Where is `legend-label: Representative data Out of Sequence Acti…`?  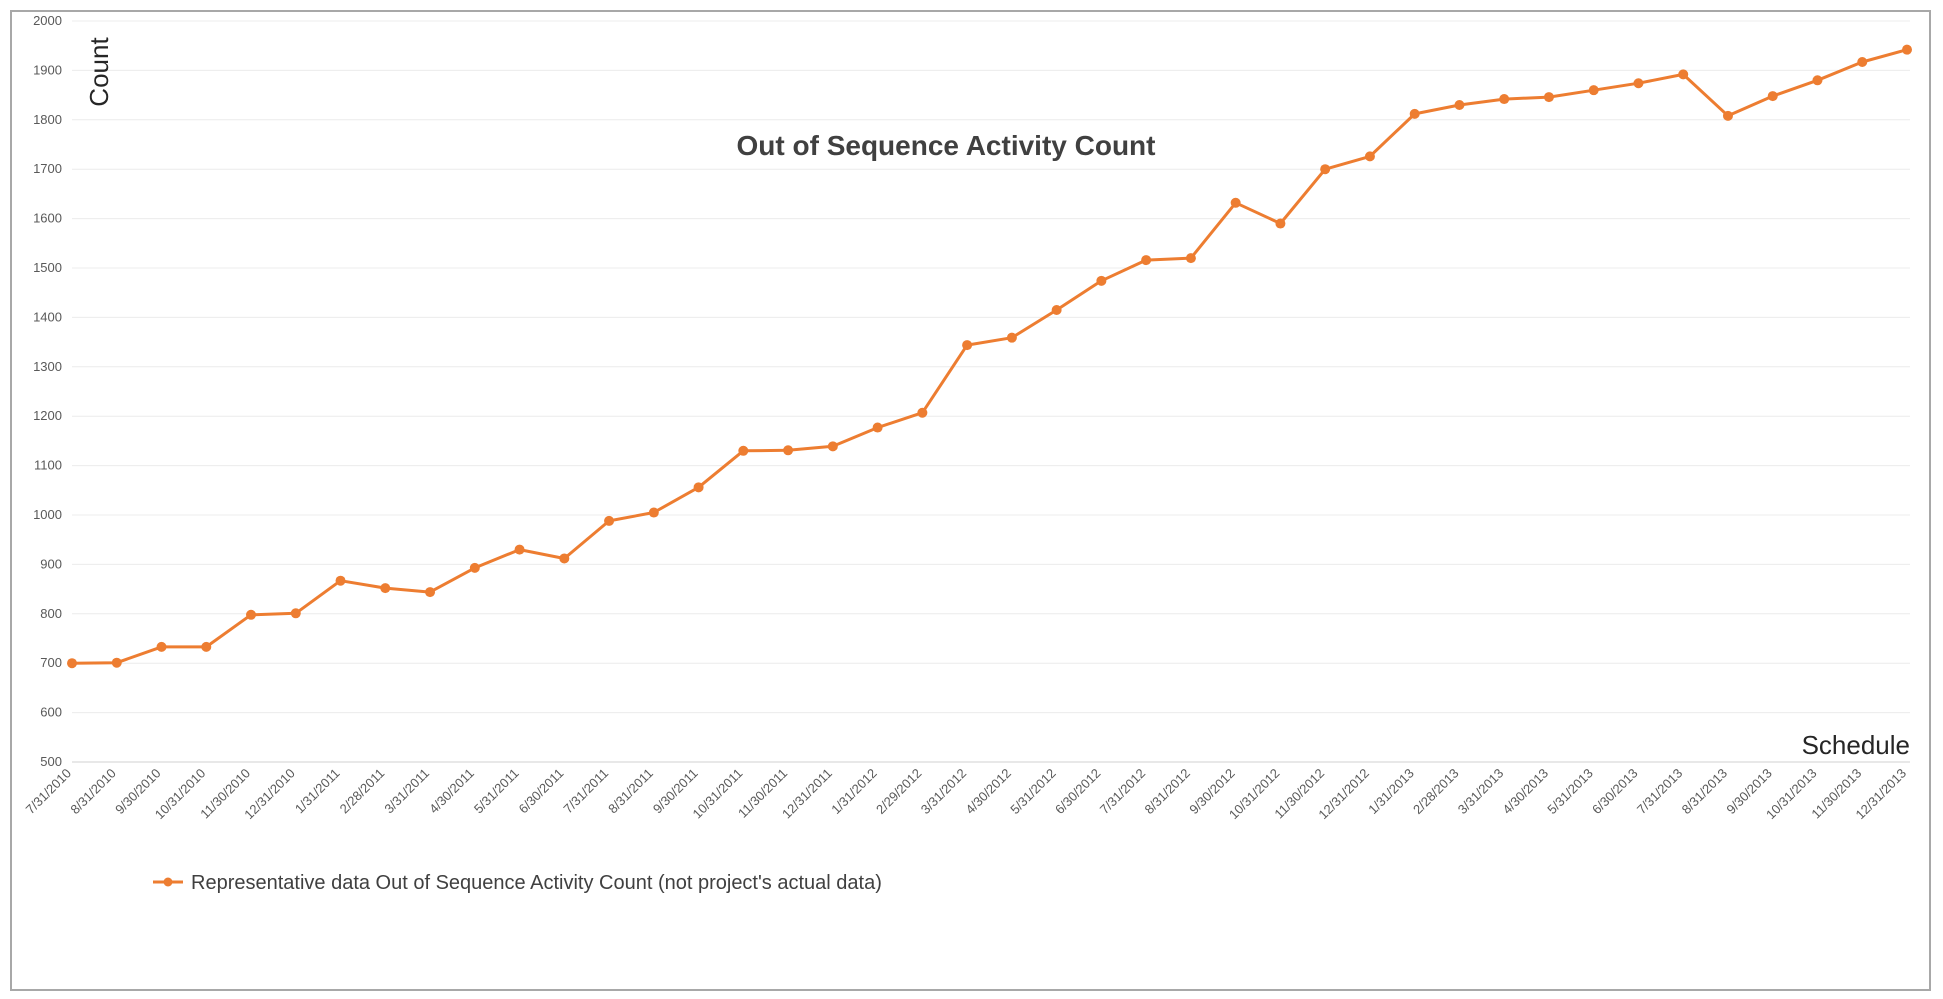
legend-label: Representative data Out of Sequence Acti… is located at coordinates (536, 883).